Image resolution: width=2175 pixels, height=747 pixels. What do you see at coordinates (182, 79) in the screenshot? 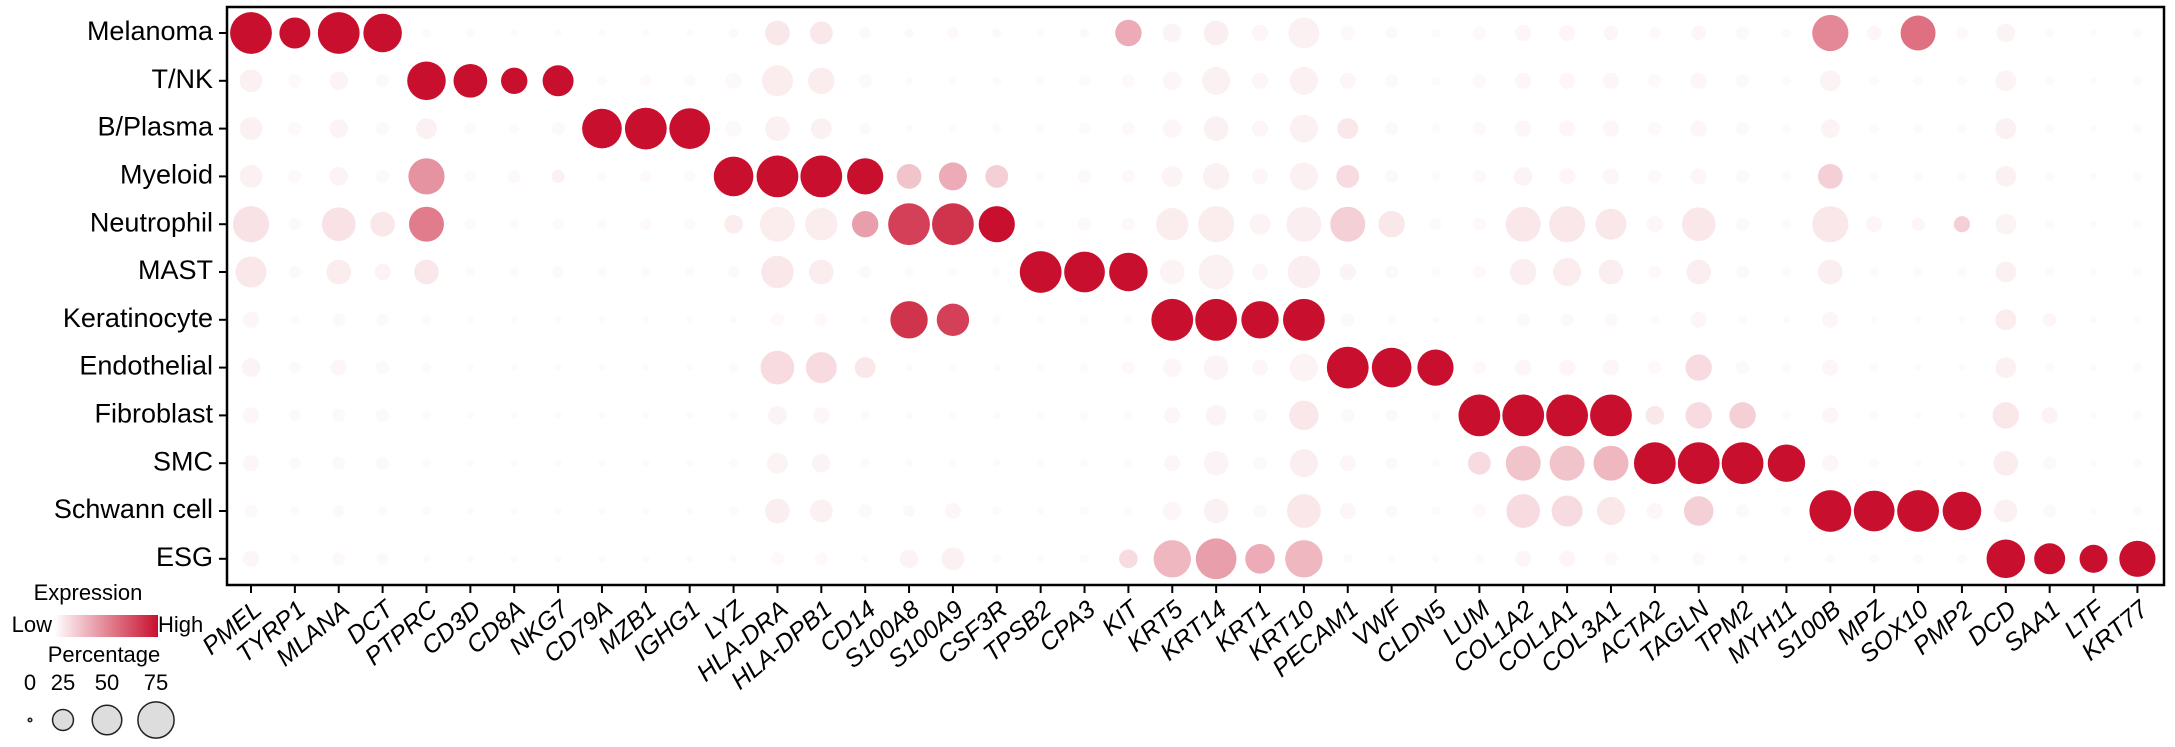
I see `row-label: T/NK` at bounding box center [182, 79].